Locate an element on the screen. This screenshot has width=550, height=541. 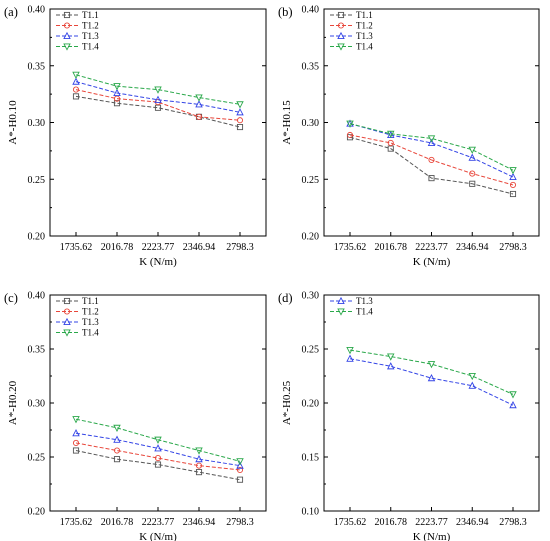
y-axis-label: A*-H0.10 is located at coordinates (13, 122).